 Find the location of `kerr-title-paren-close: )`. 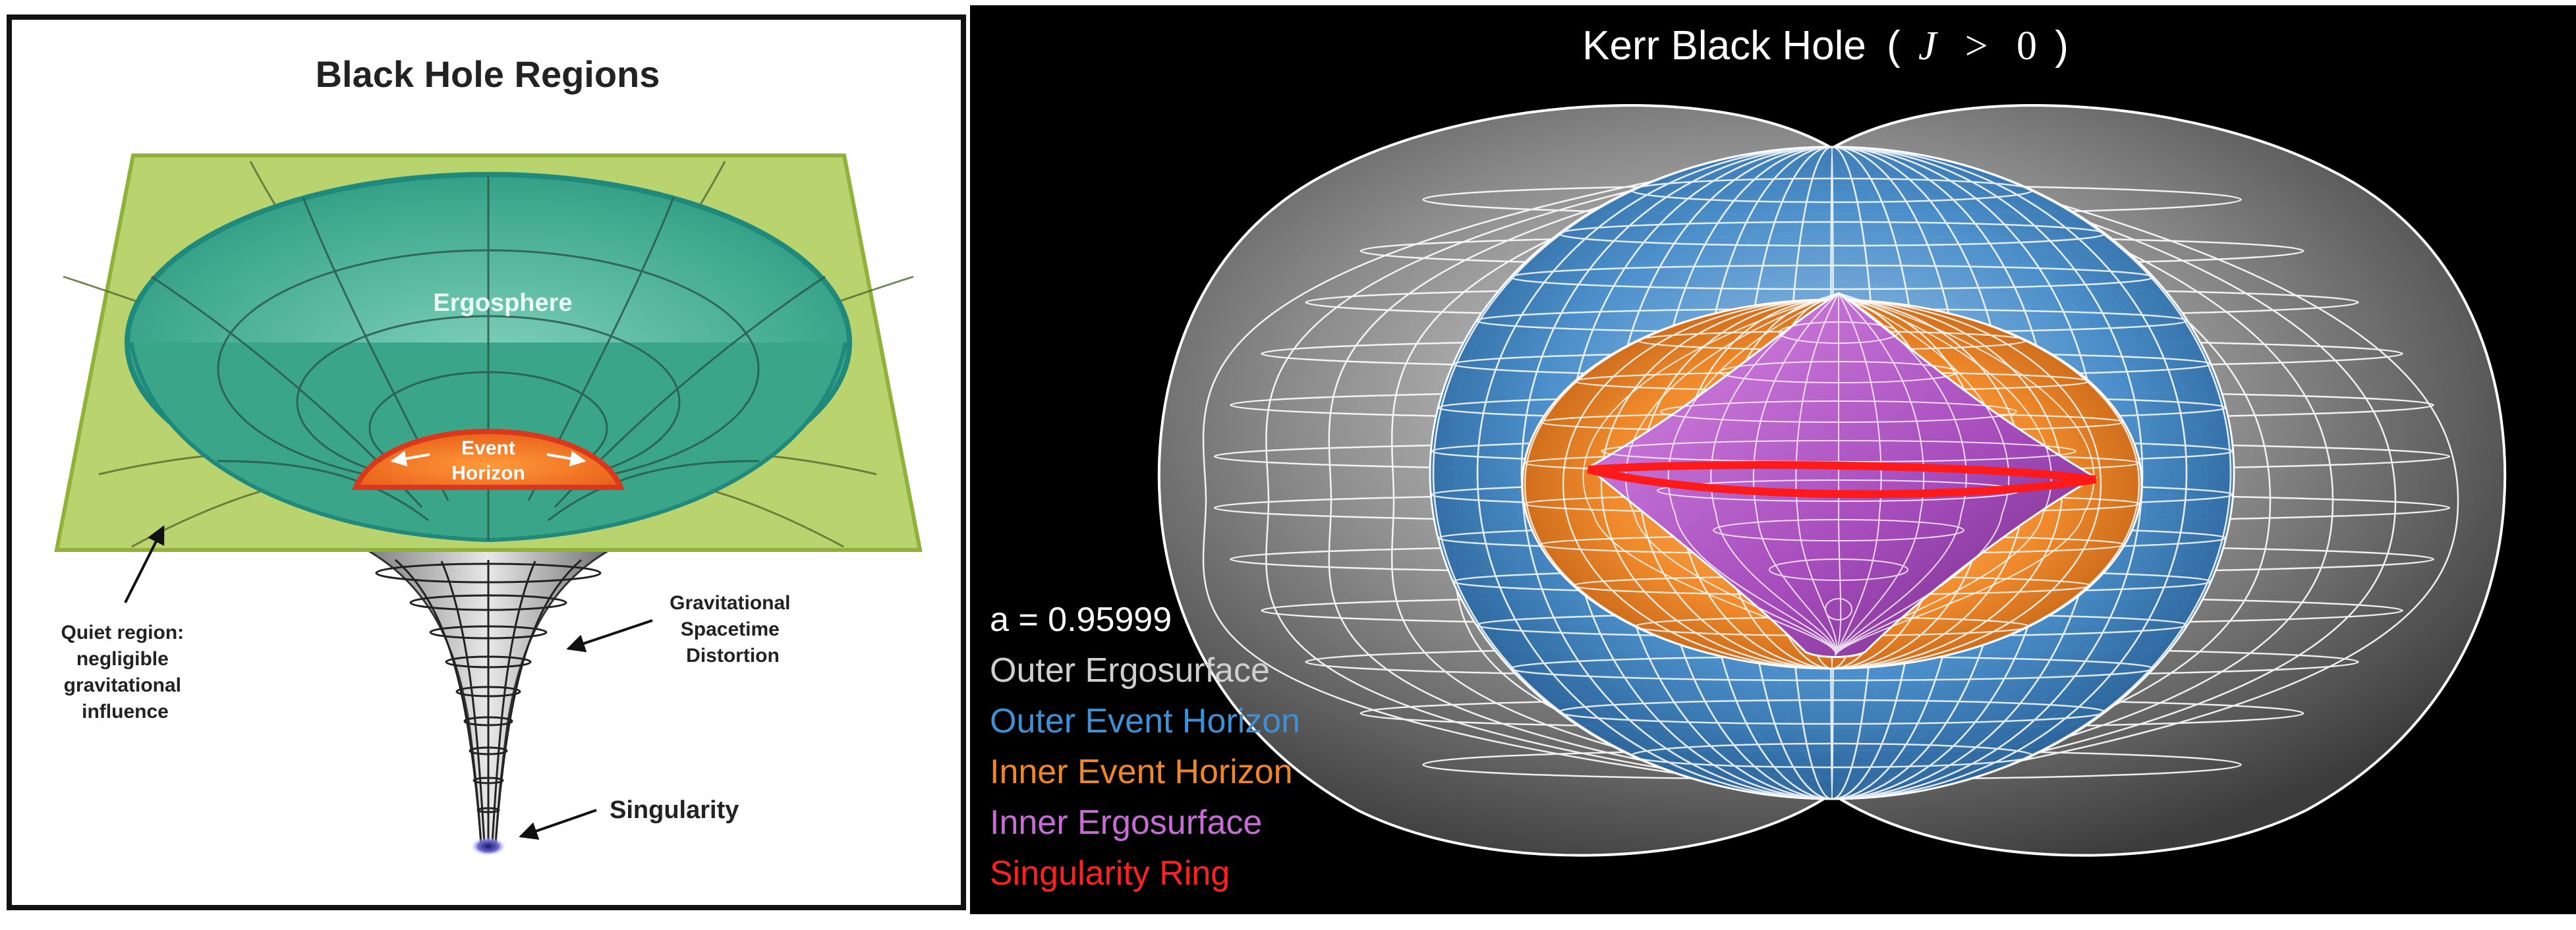

kerr-title-paren-close: ) is located at coordinates (2062, 45).